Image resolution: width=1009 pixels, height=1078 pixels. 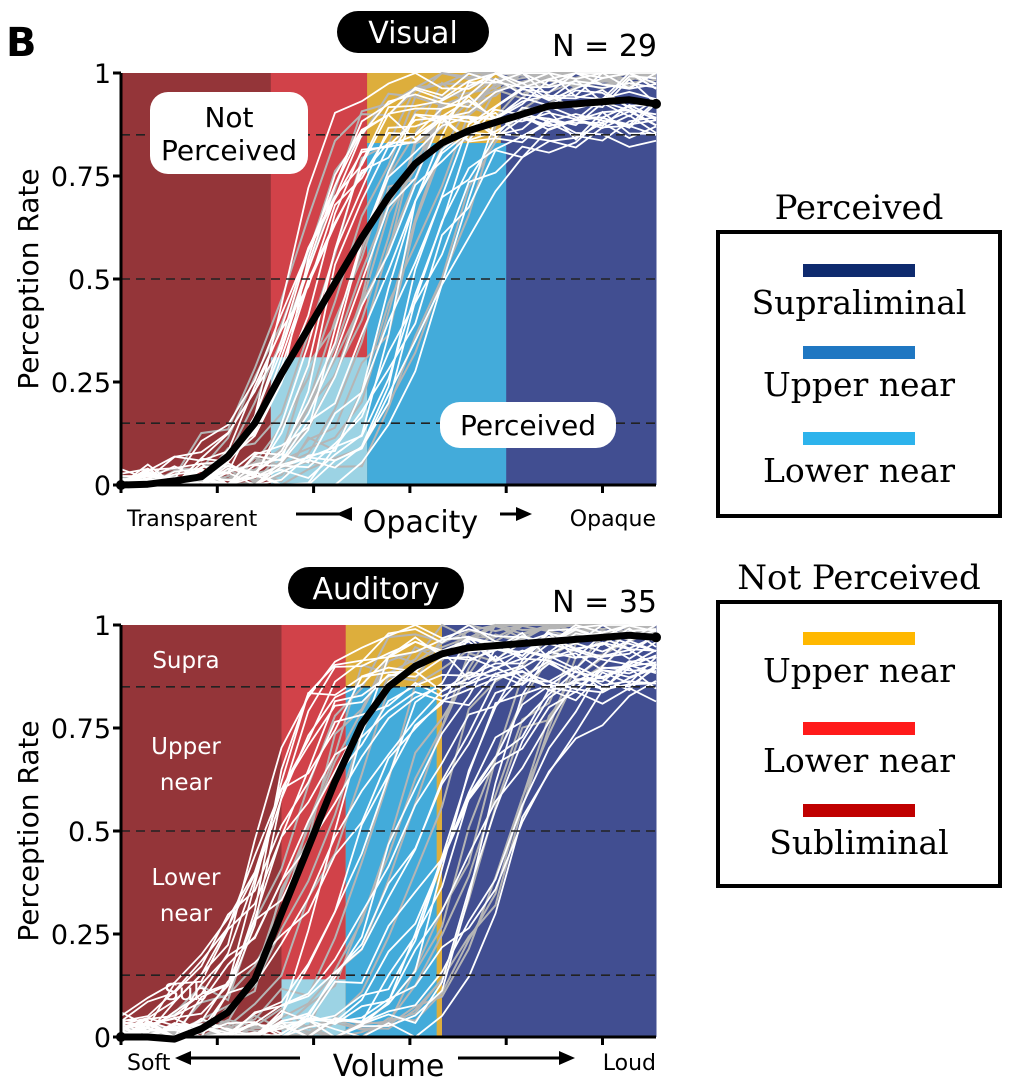 What do you see at coordinates (389, 1063) in the screenshot?
I see `auditory-x-label: Volume` at bounding box center [389, 1063].